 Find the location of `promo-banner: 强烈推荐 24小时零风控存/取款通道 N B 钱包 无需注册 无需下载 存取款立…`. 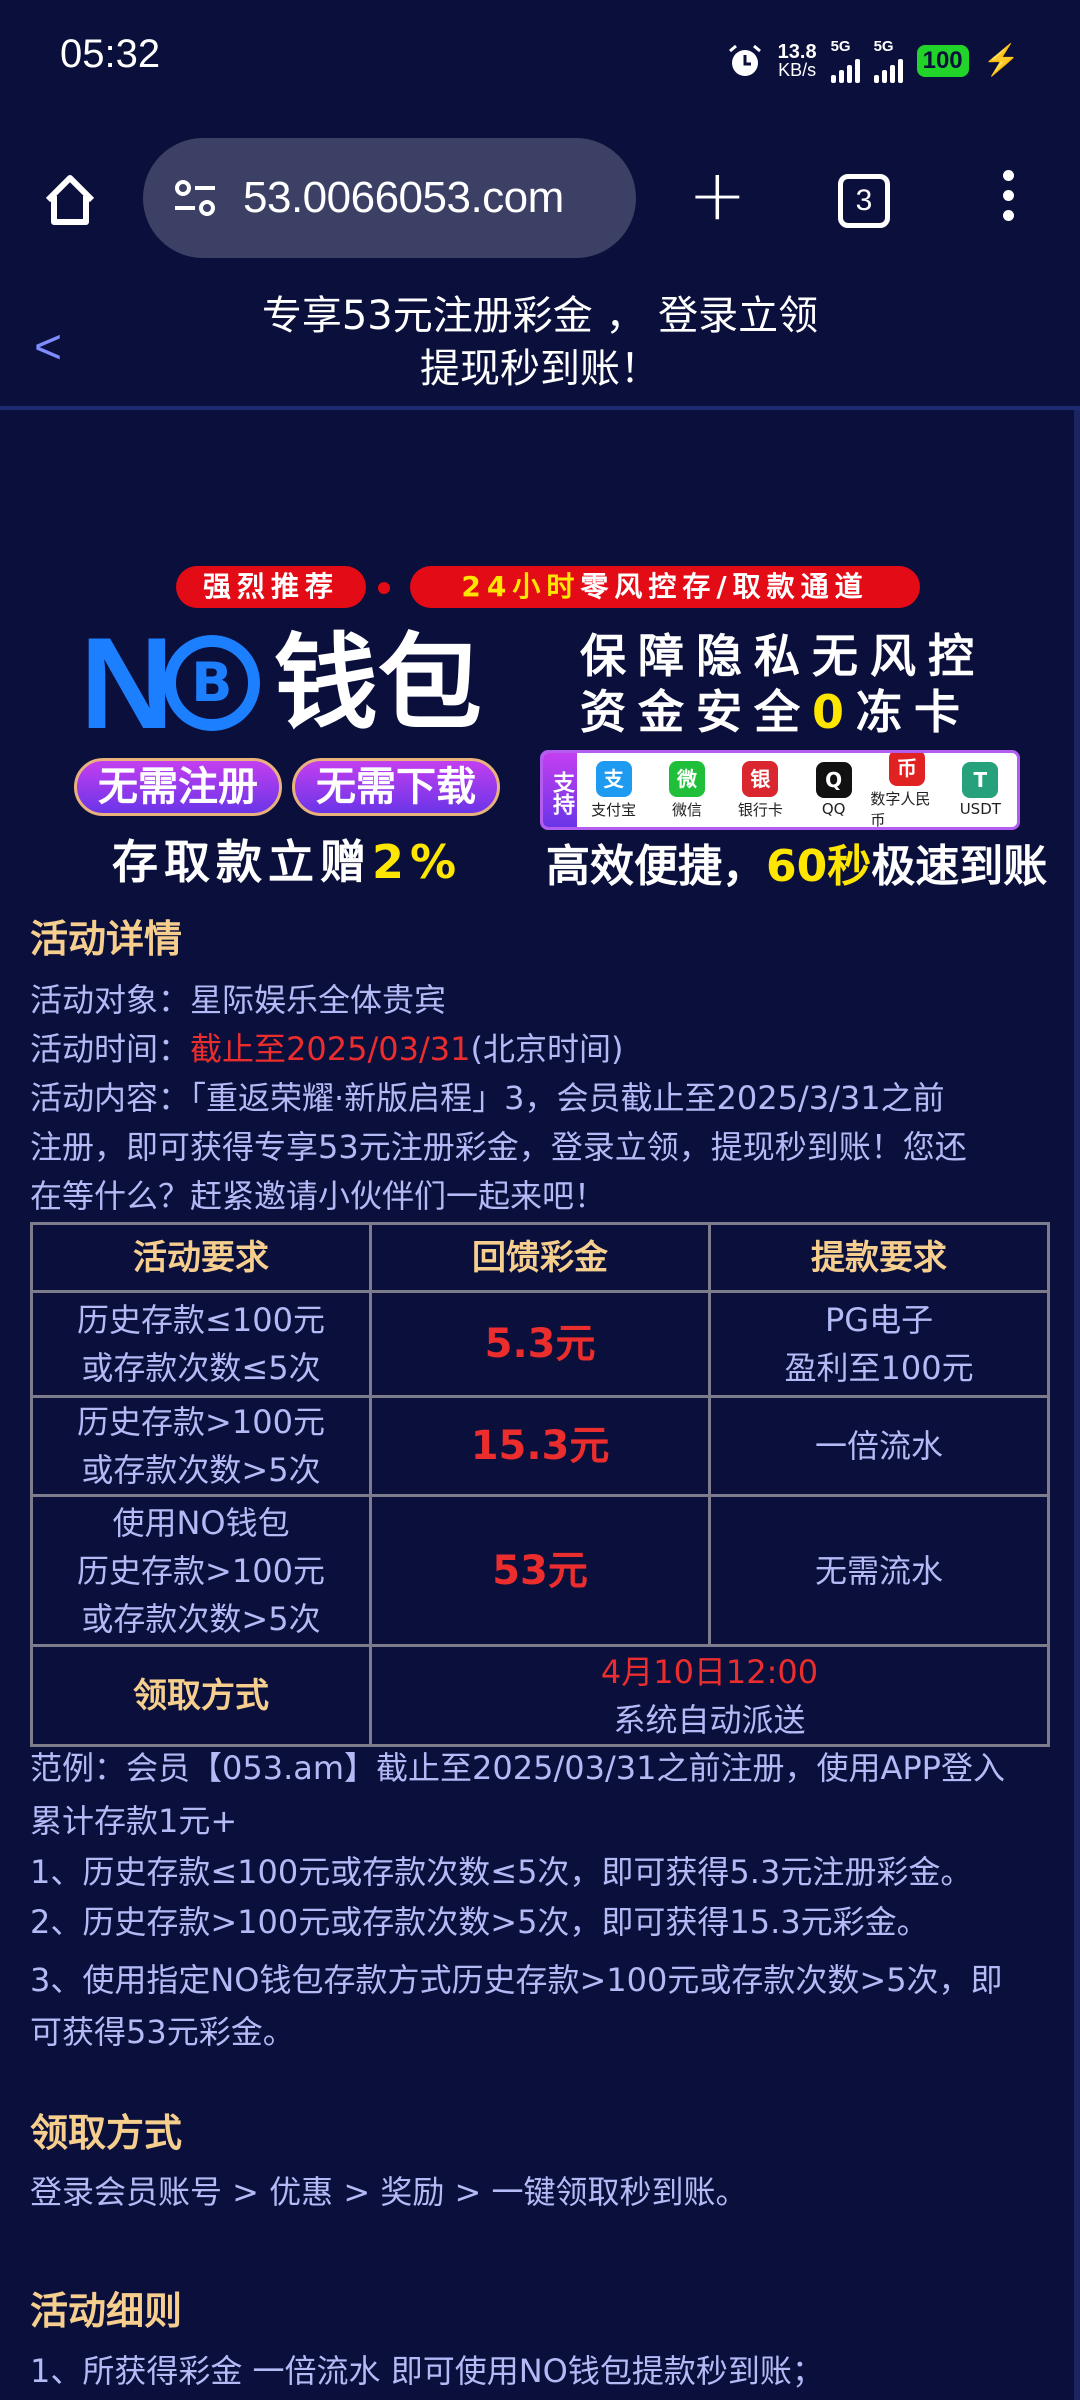

promo-banner: 强烈推荐 24小时零风控存/取款通道 N B 钱包 无需注册 无需下载 存取款立… is located at coordinates (553, 727).